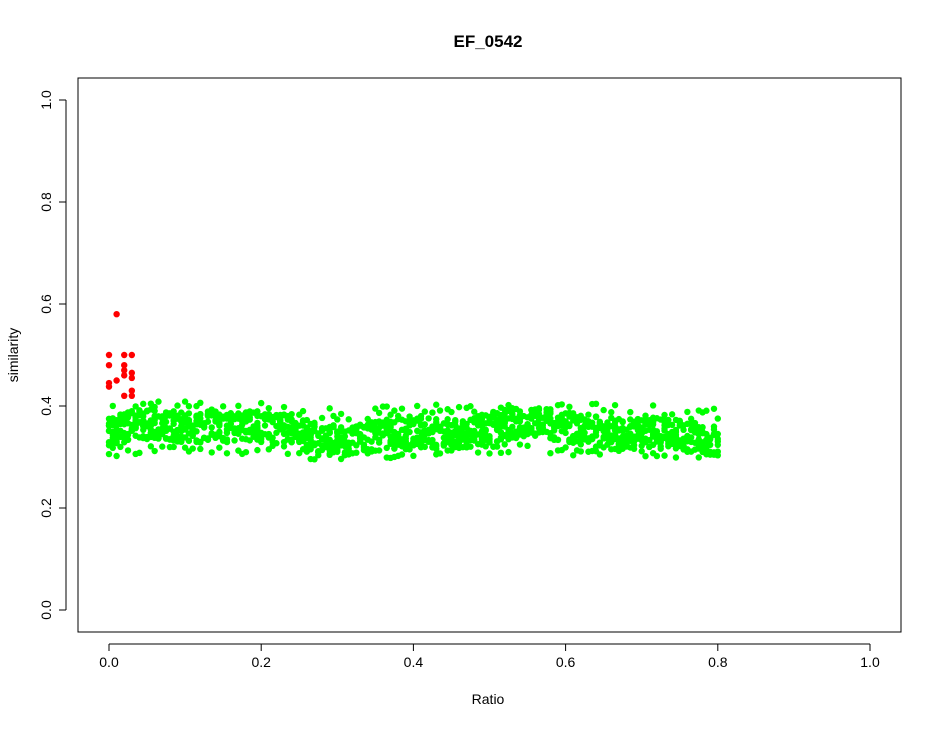 Image resolution: width=941 pixels, height=729 pixels. What do you see at coordinates (566, 662) in the screenshot?
I see `x-tick-label: 0.6` at bounding box center [566, 662].